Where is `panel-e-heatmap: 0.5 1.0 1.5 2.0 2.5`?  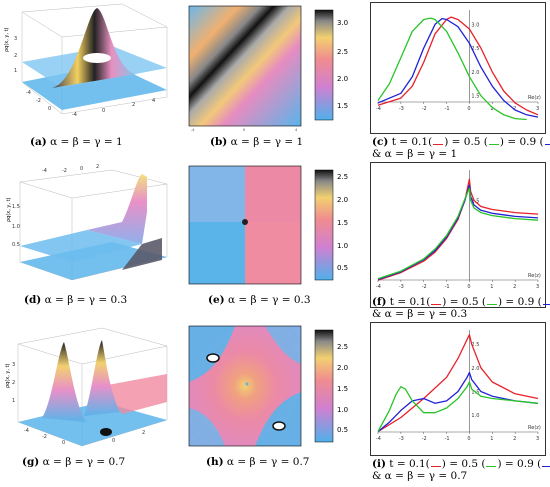
panel-e-heatmap: 0.5 1.0 1.5 2.0 2.5 is located at coordinates (270, 226).